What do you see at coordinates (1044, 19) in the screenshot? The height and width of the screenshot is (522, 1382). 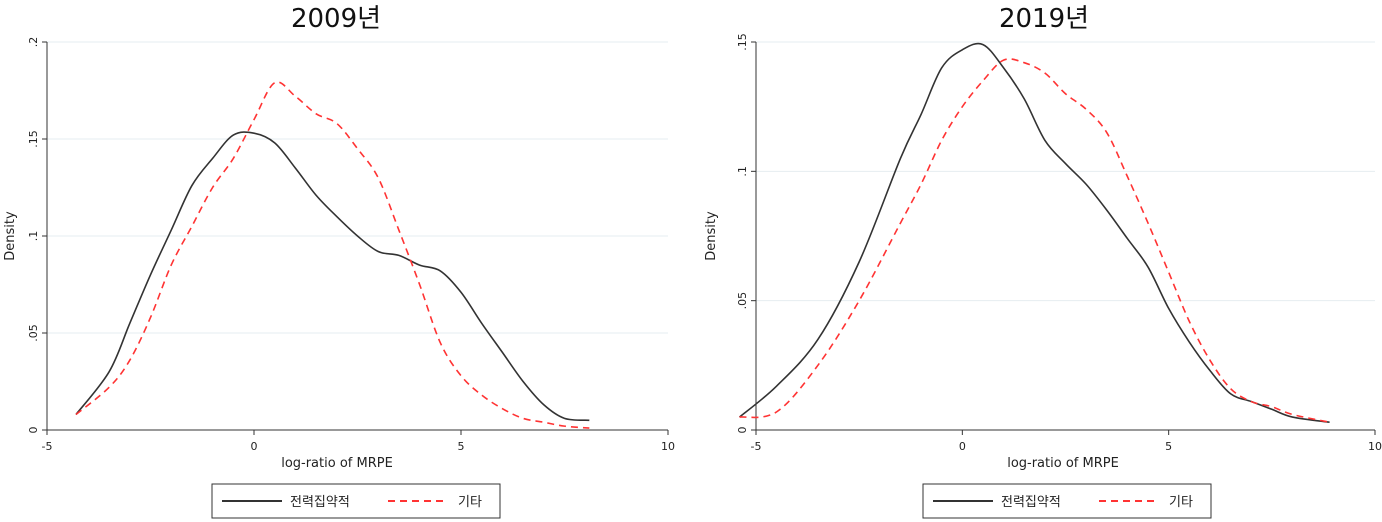 I see `chart-title: 2019년` at bounding box center [1044, 19].